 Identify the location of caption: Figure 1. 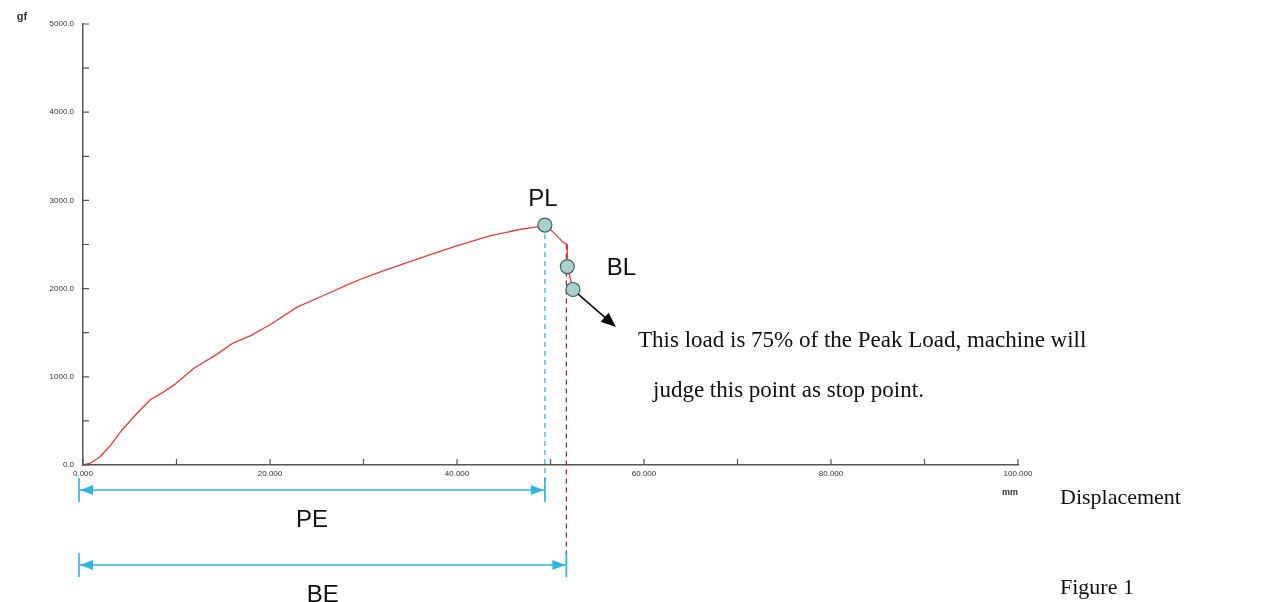
(1097, 586).